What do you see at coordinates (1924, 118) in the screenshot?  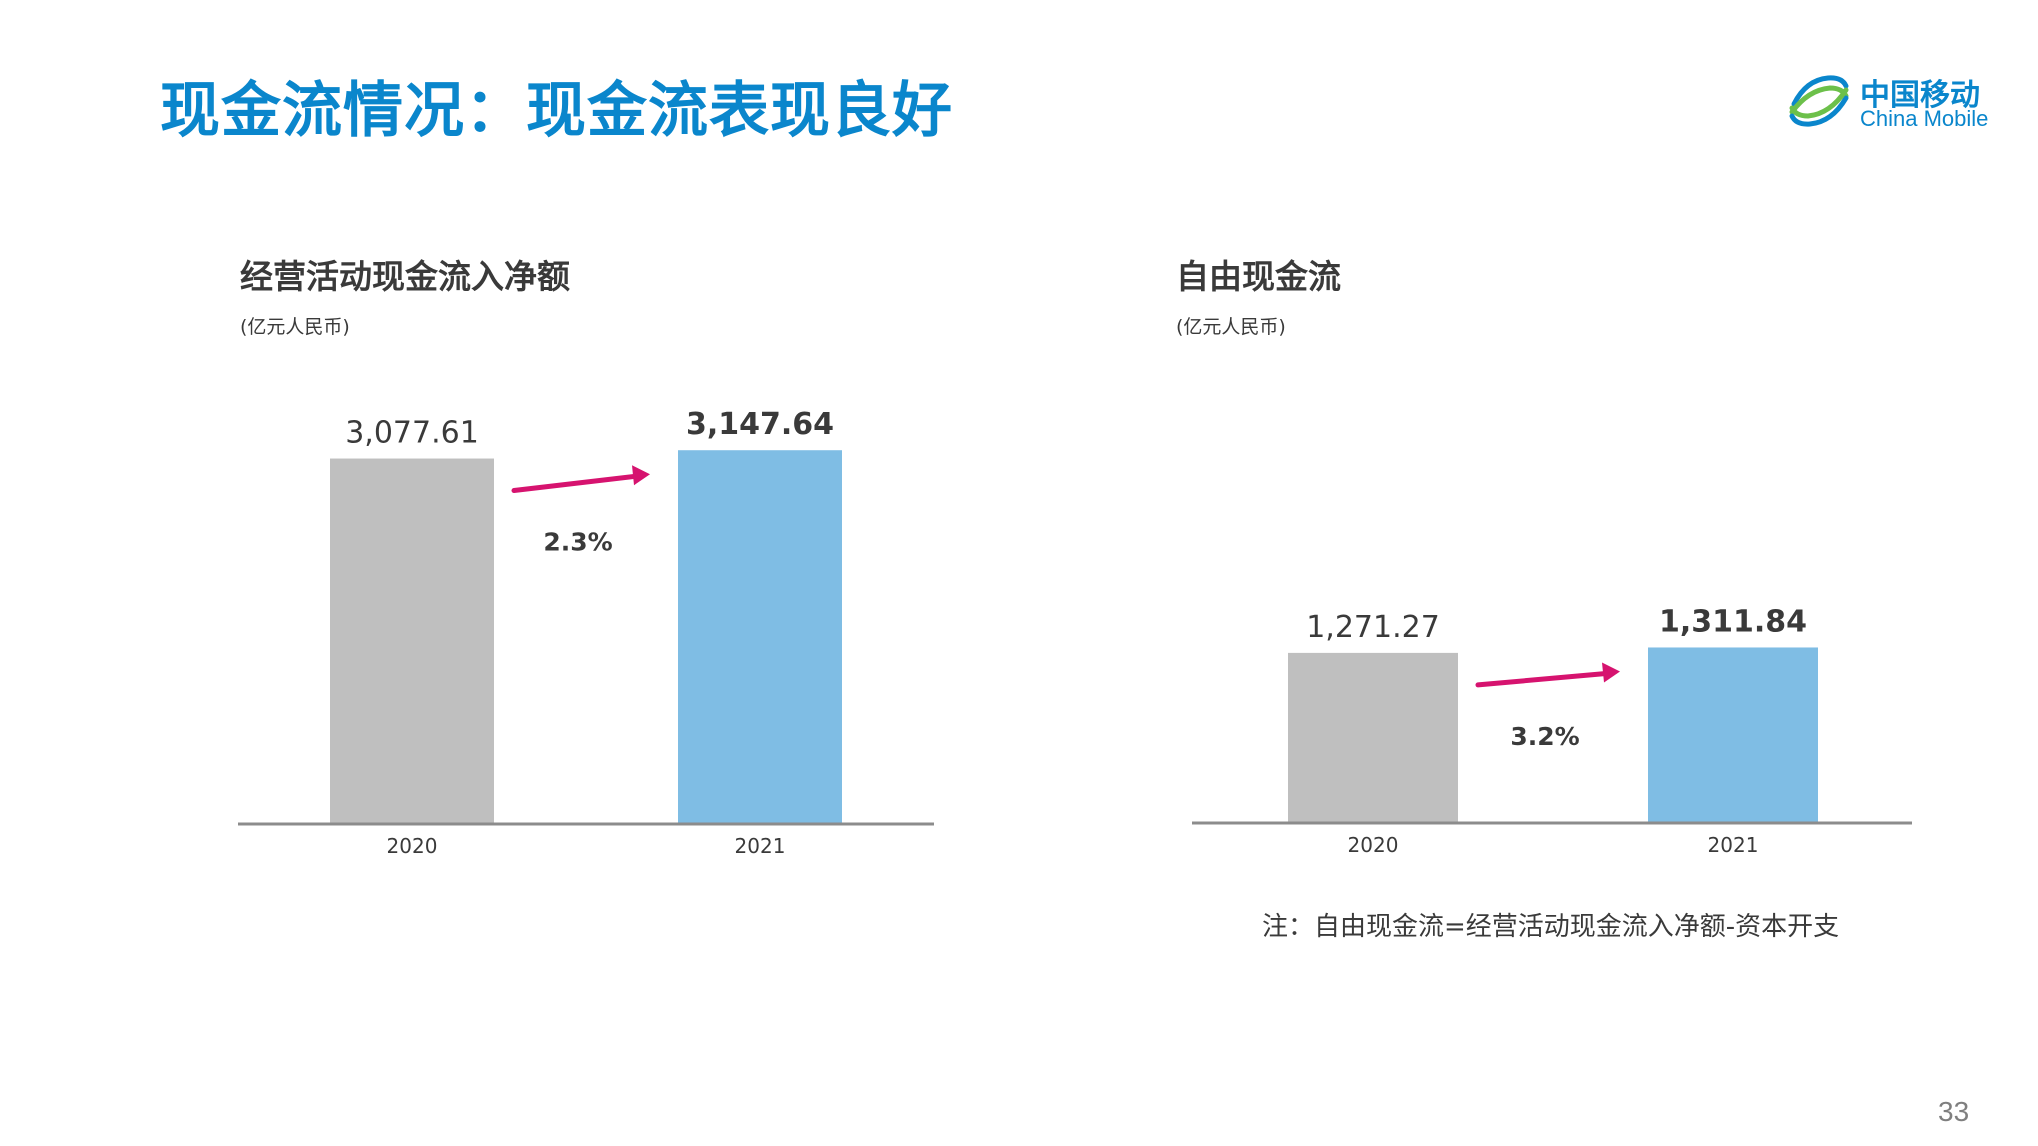 I see `logo-text-en: China Mobile` at bounding box center [1924, 118].